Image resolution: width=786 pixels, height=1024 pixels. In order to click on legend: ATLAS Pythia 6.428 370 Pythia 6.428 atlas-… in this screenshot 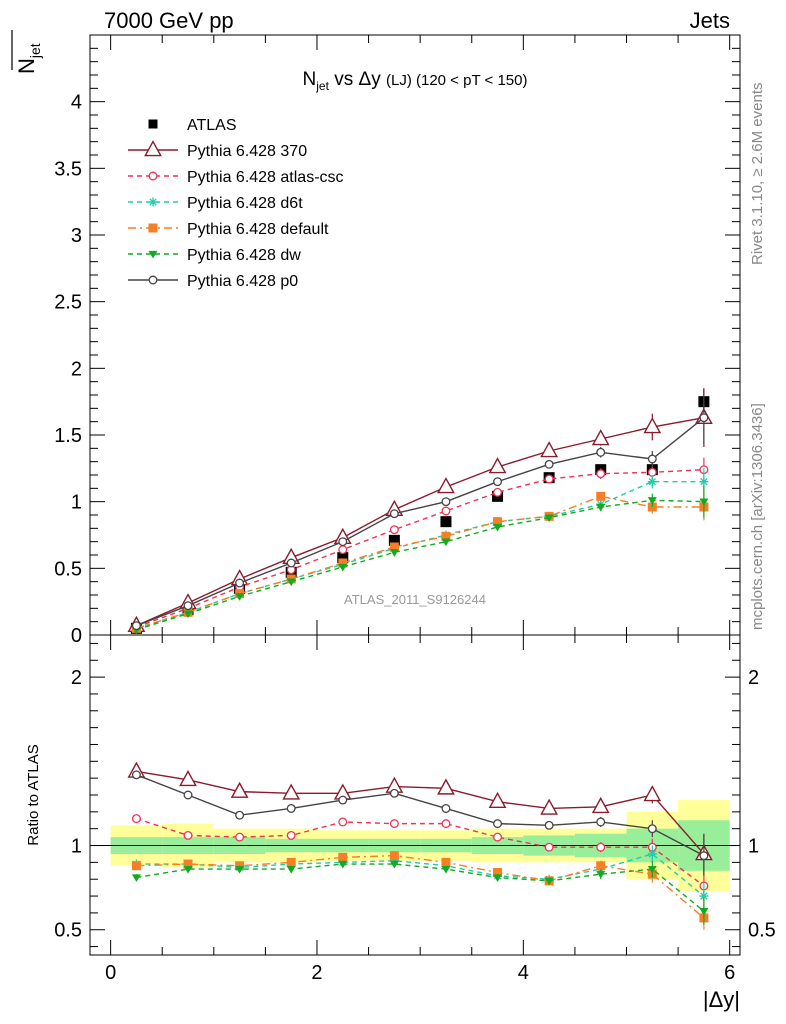, I will do `click(236, 203)`.